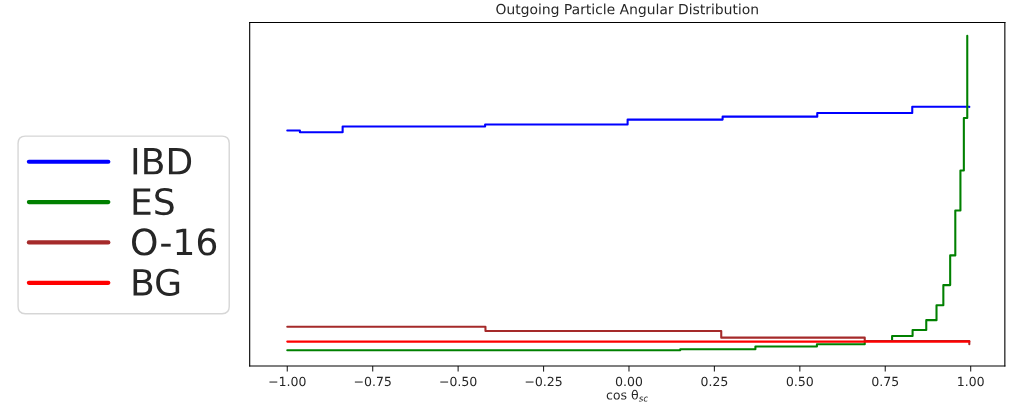  I want to click on legend-label: BG, so click(156, 282).